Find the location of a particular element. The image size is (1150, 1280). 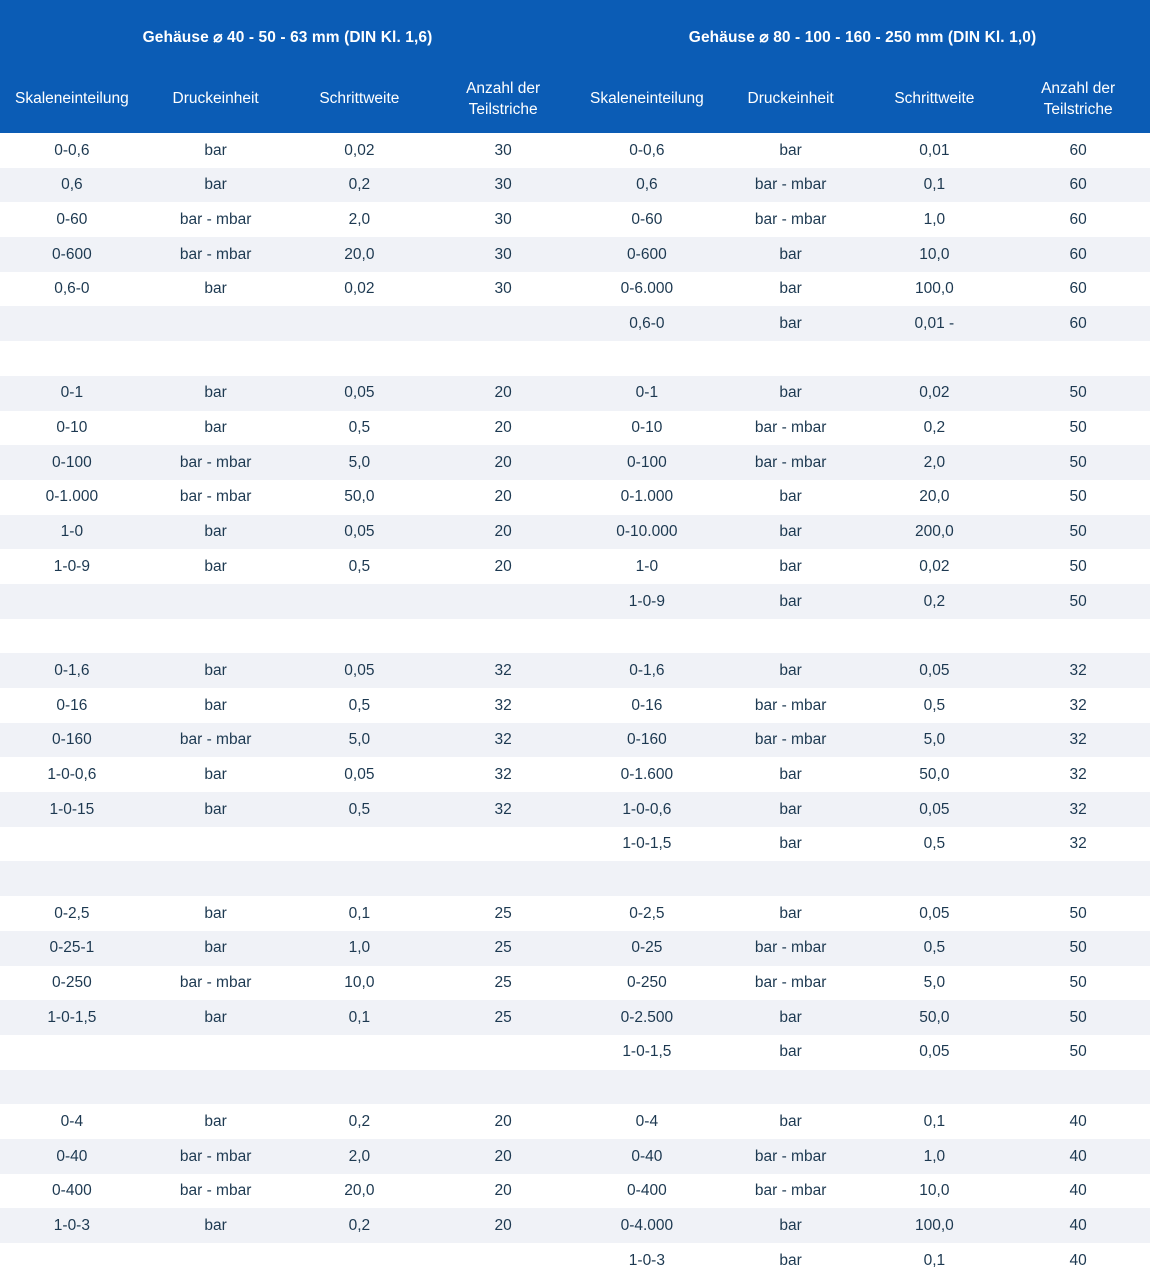

table-row: 1-0-1,5 bar 0,5 32 is located at coordinates (575, 844).